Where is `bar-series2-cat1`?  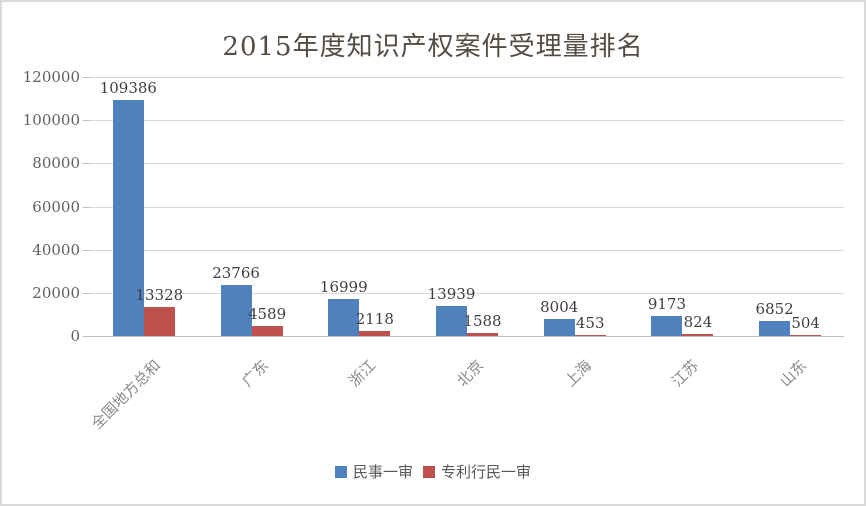
bar-series2-cat1 is located at coordinates (159, 321).